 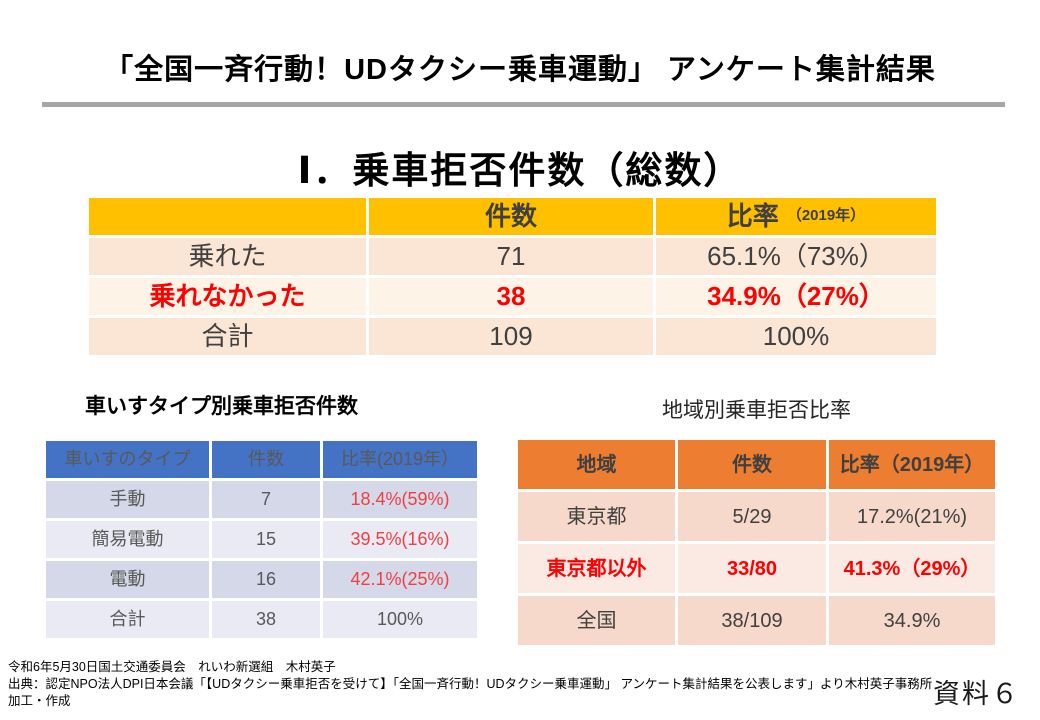 I want to click on wheelchair-row-electric-label: 電動, so click(x=127, y=579).